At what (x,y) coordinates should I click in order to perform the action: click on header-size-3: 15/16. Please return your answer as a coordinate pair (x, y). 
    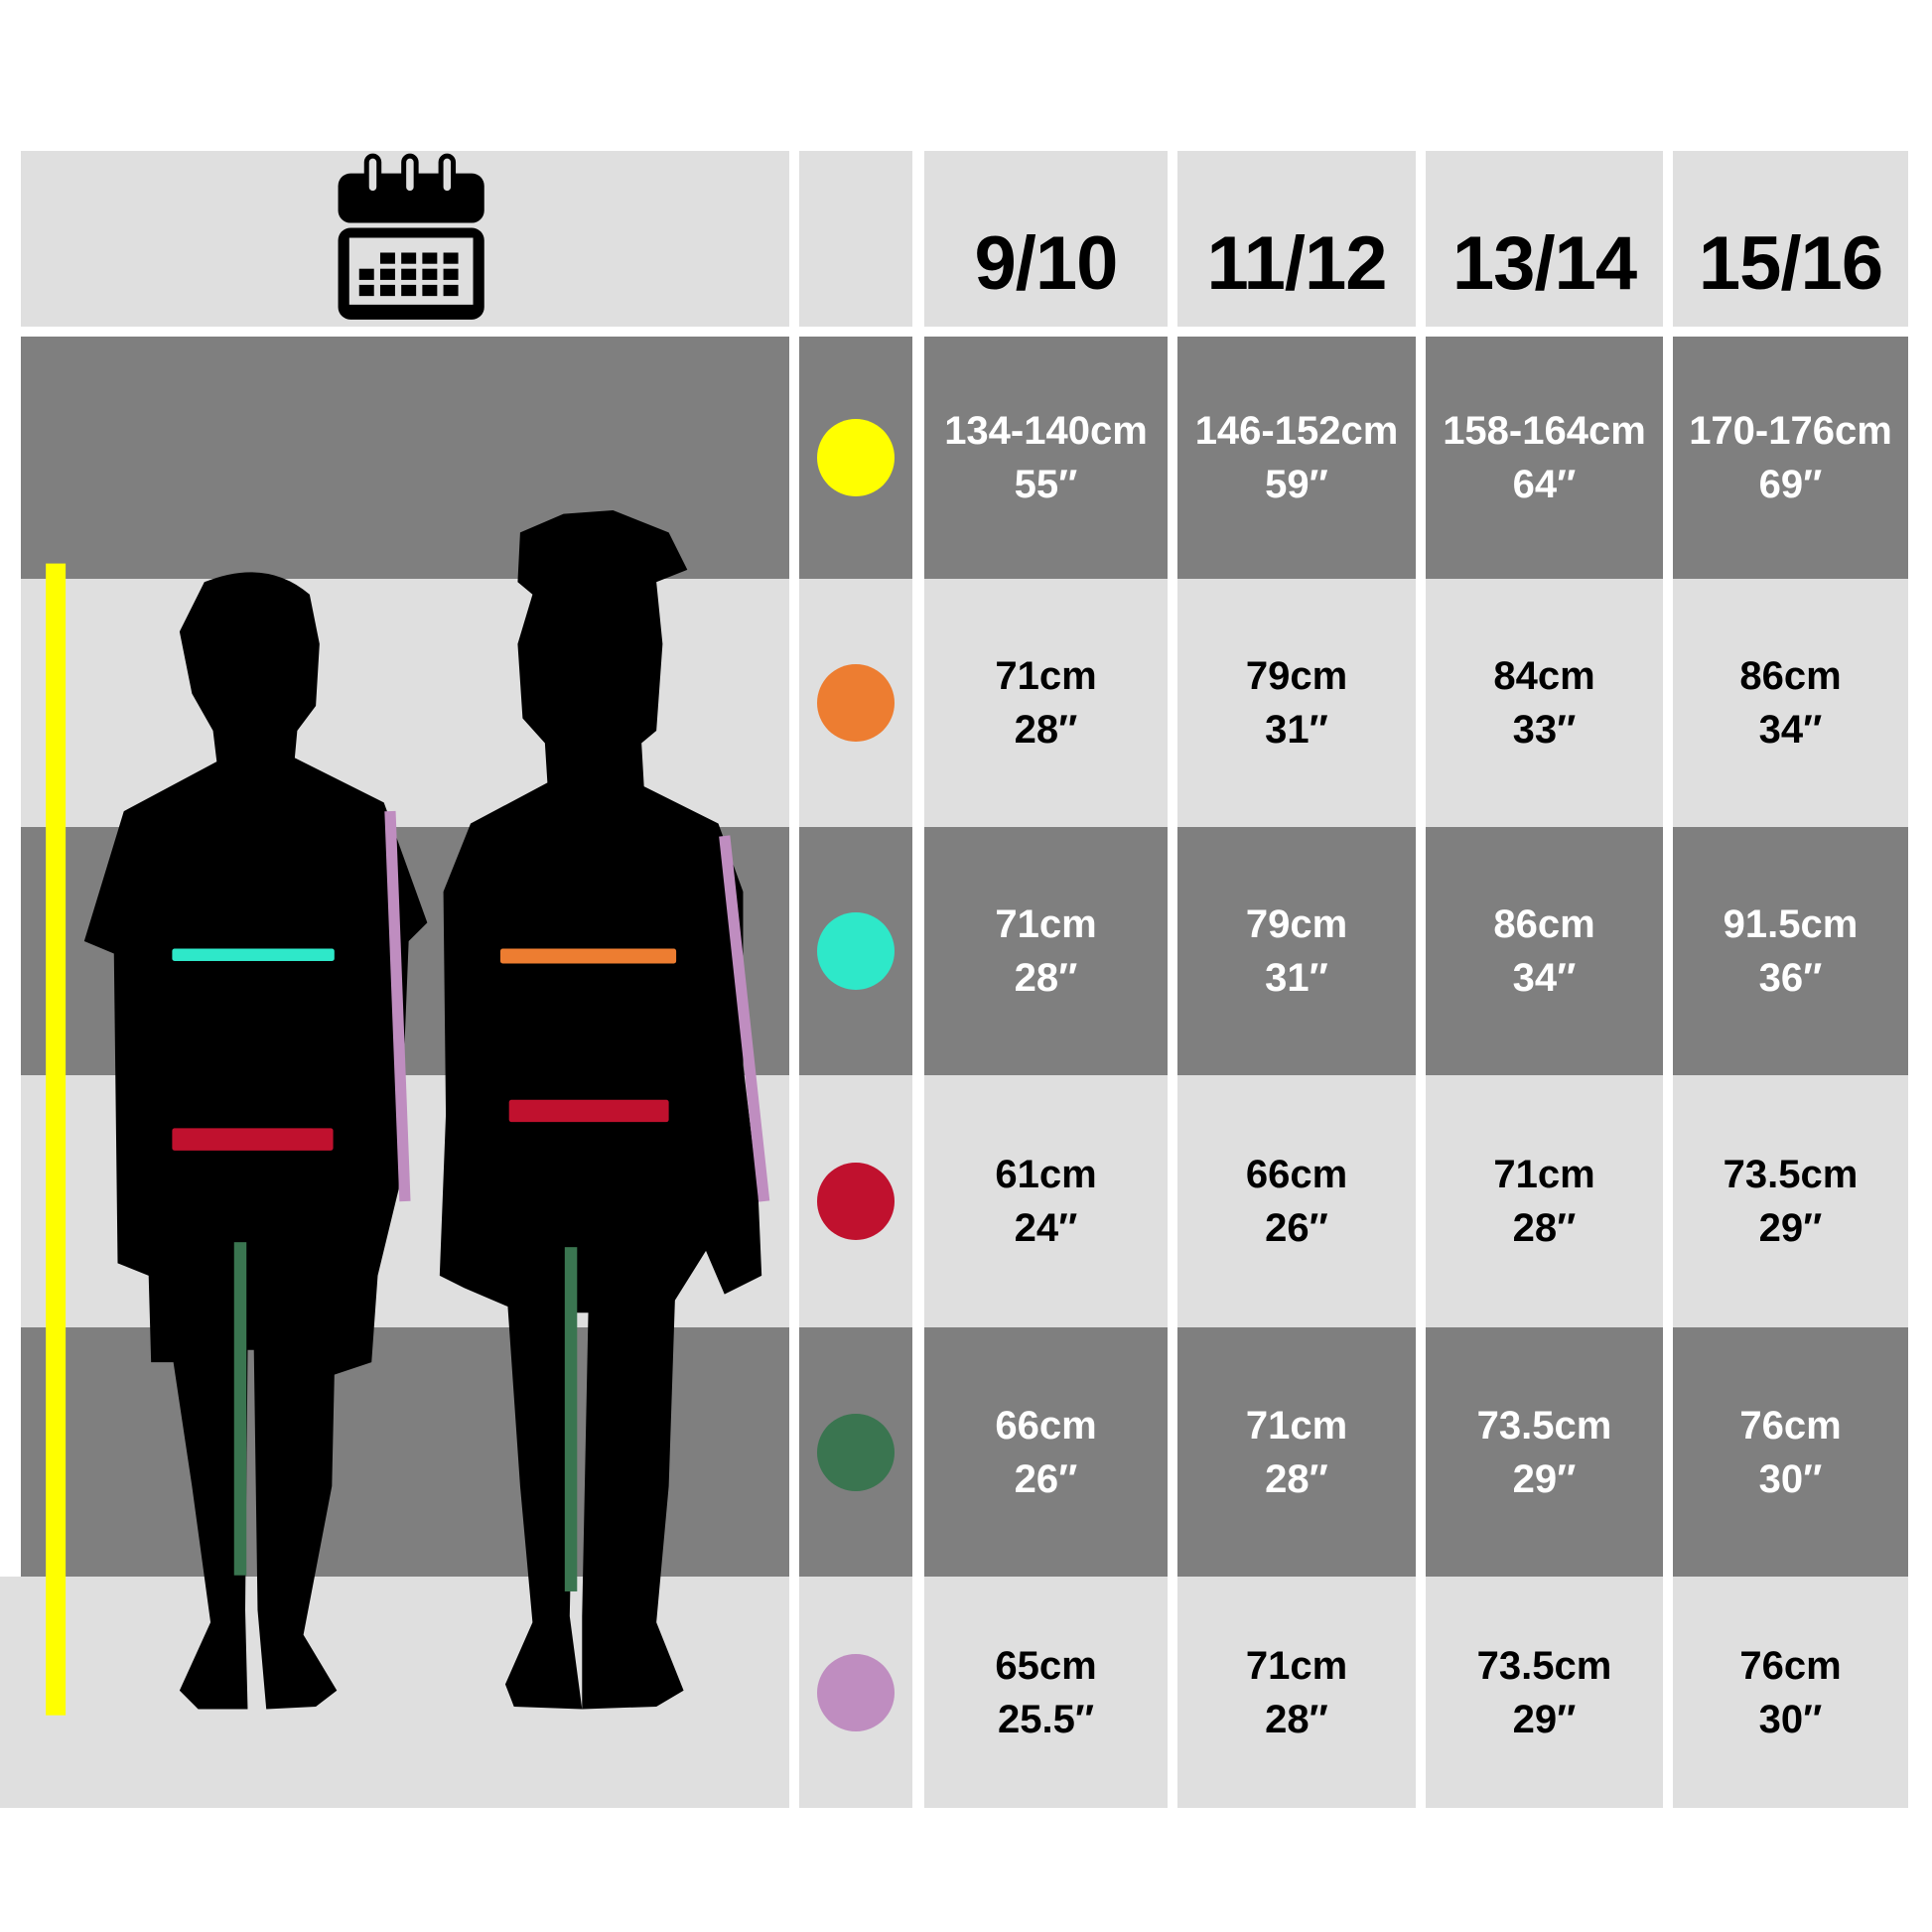
    Looking at the image, I should click on (1791, 239).